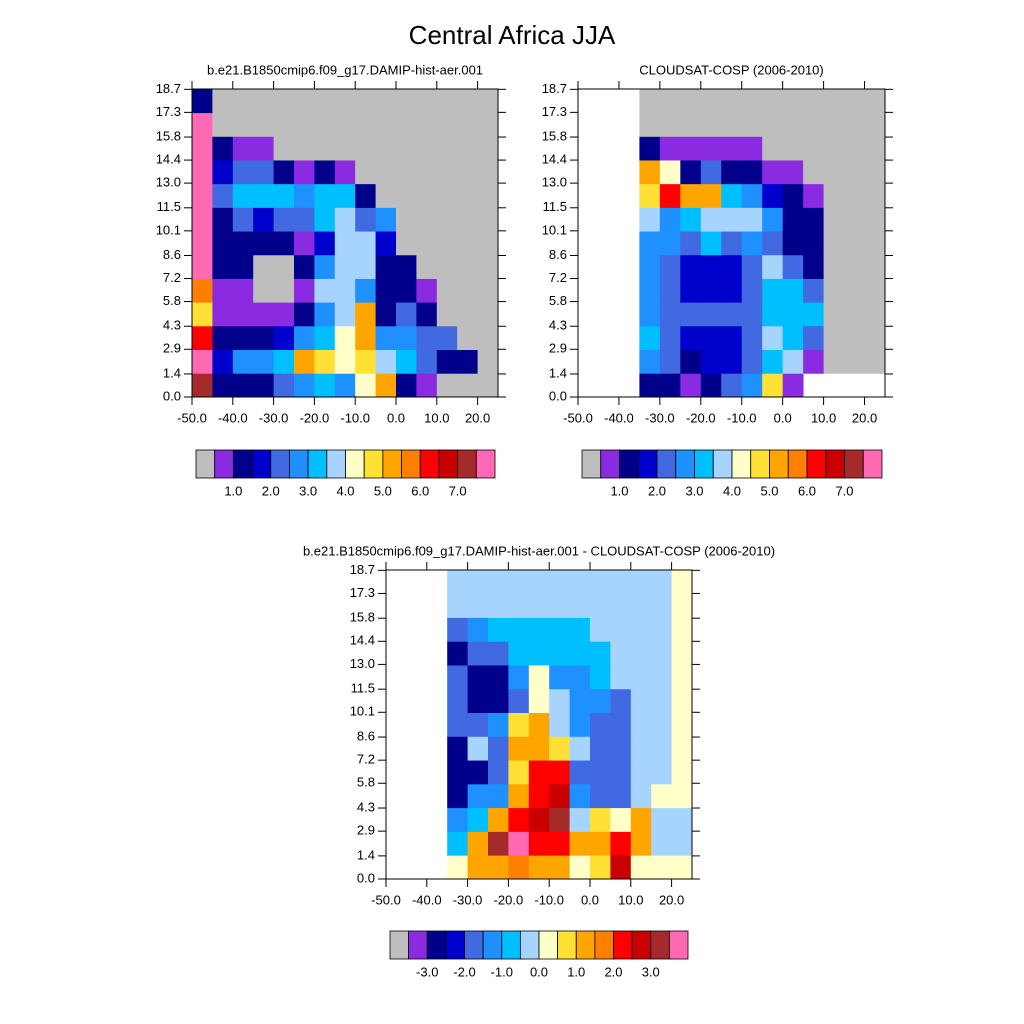  I want to click on x-tick-label: -20.0, so click(509, 899).